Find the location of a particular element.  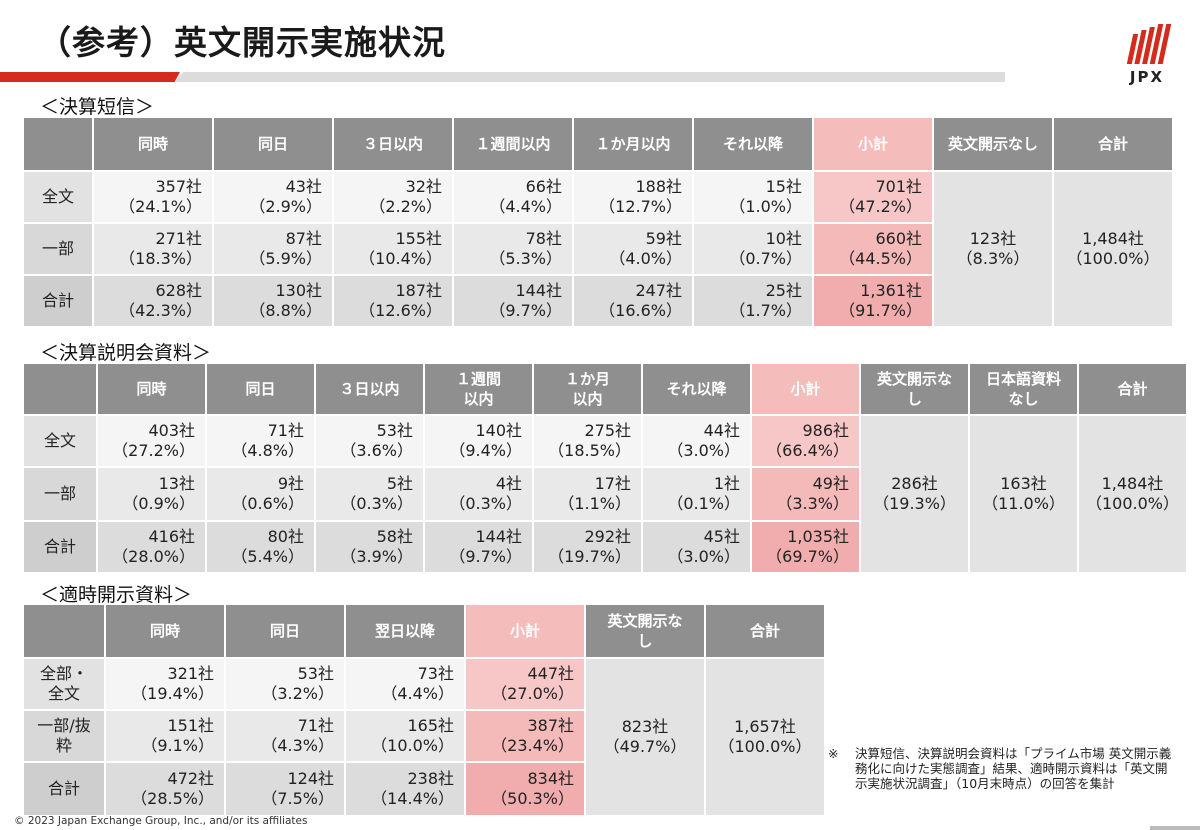

cell-percent: （0.6%） is located at coordinates (267, 503).